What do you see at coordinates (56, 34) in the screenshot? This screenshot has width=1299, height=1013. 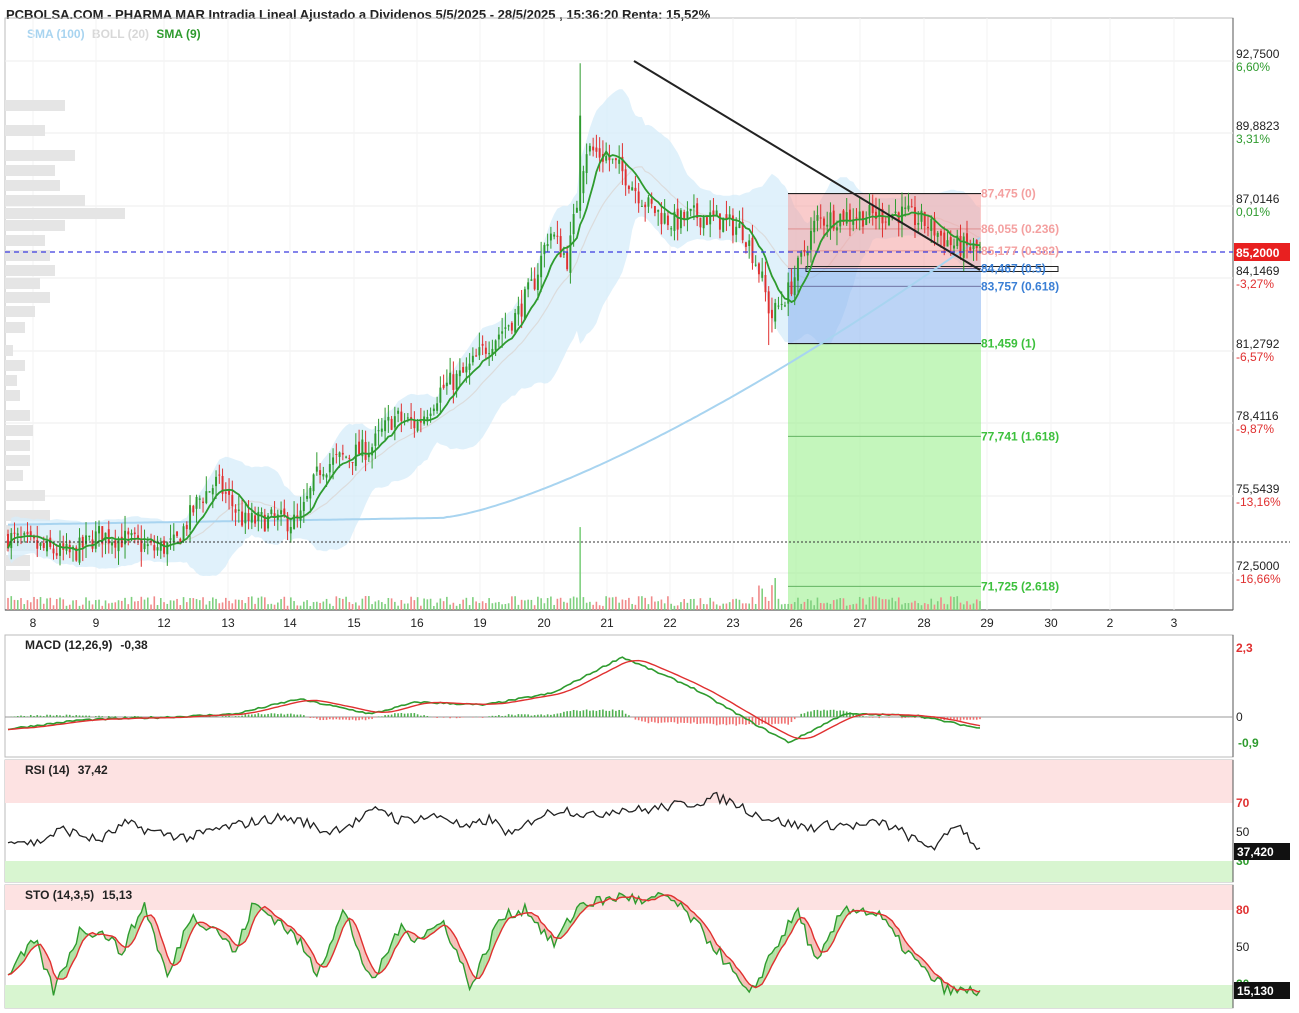 I see `legend-sma100: SMA (100)` at bounding box center [56, 34].